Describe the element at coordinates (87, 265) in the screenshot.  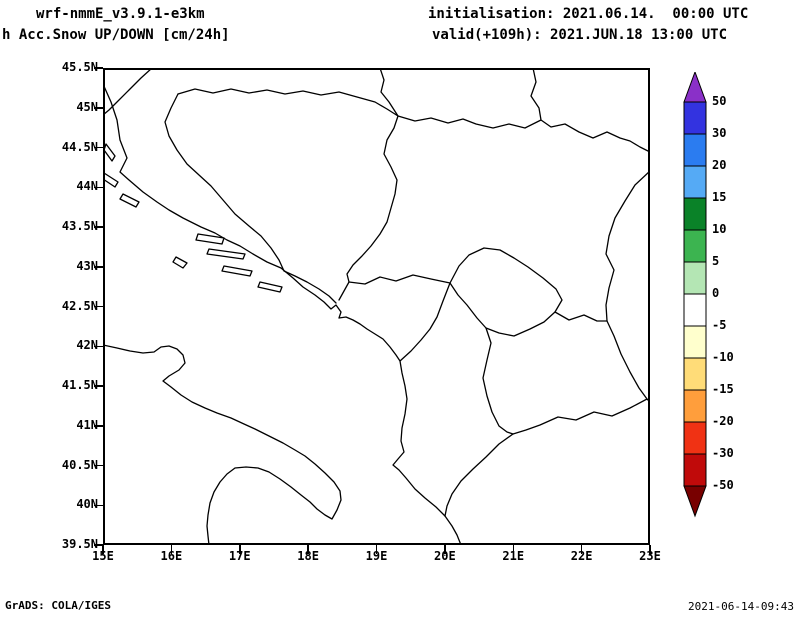
I see `lat-tick-label: 43N` at that location.